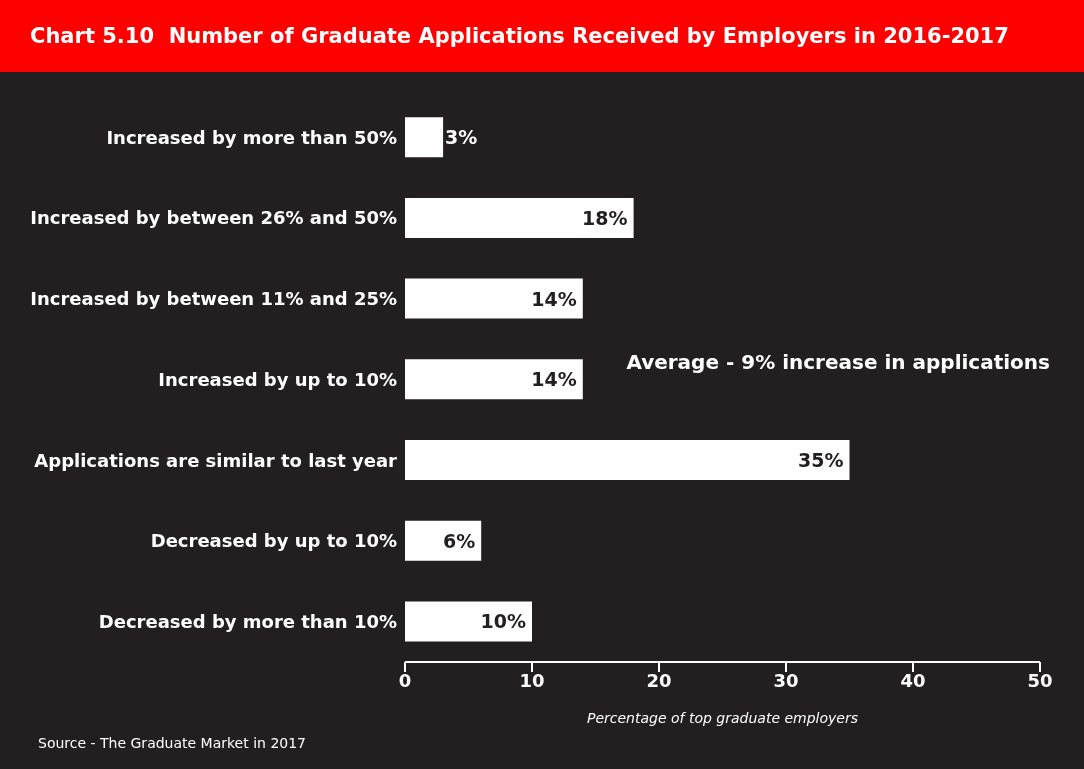  I want to click on y-tick-label: Decreased by up to 10%, so click(273, 541).